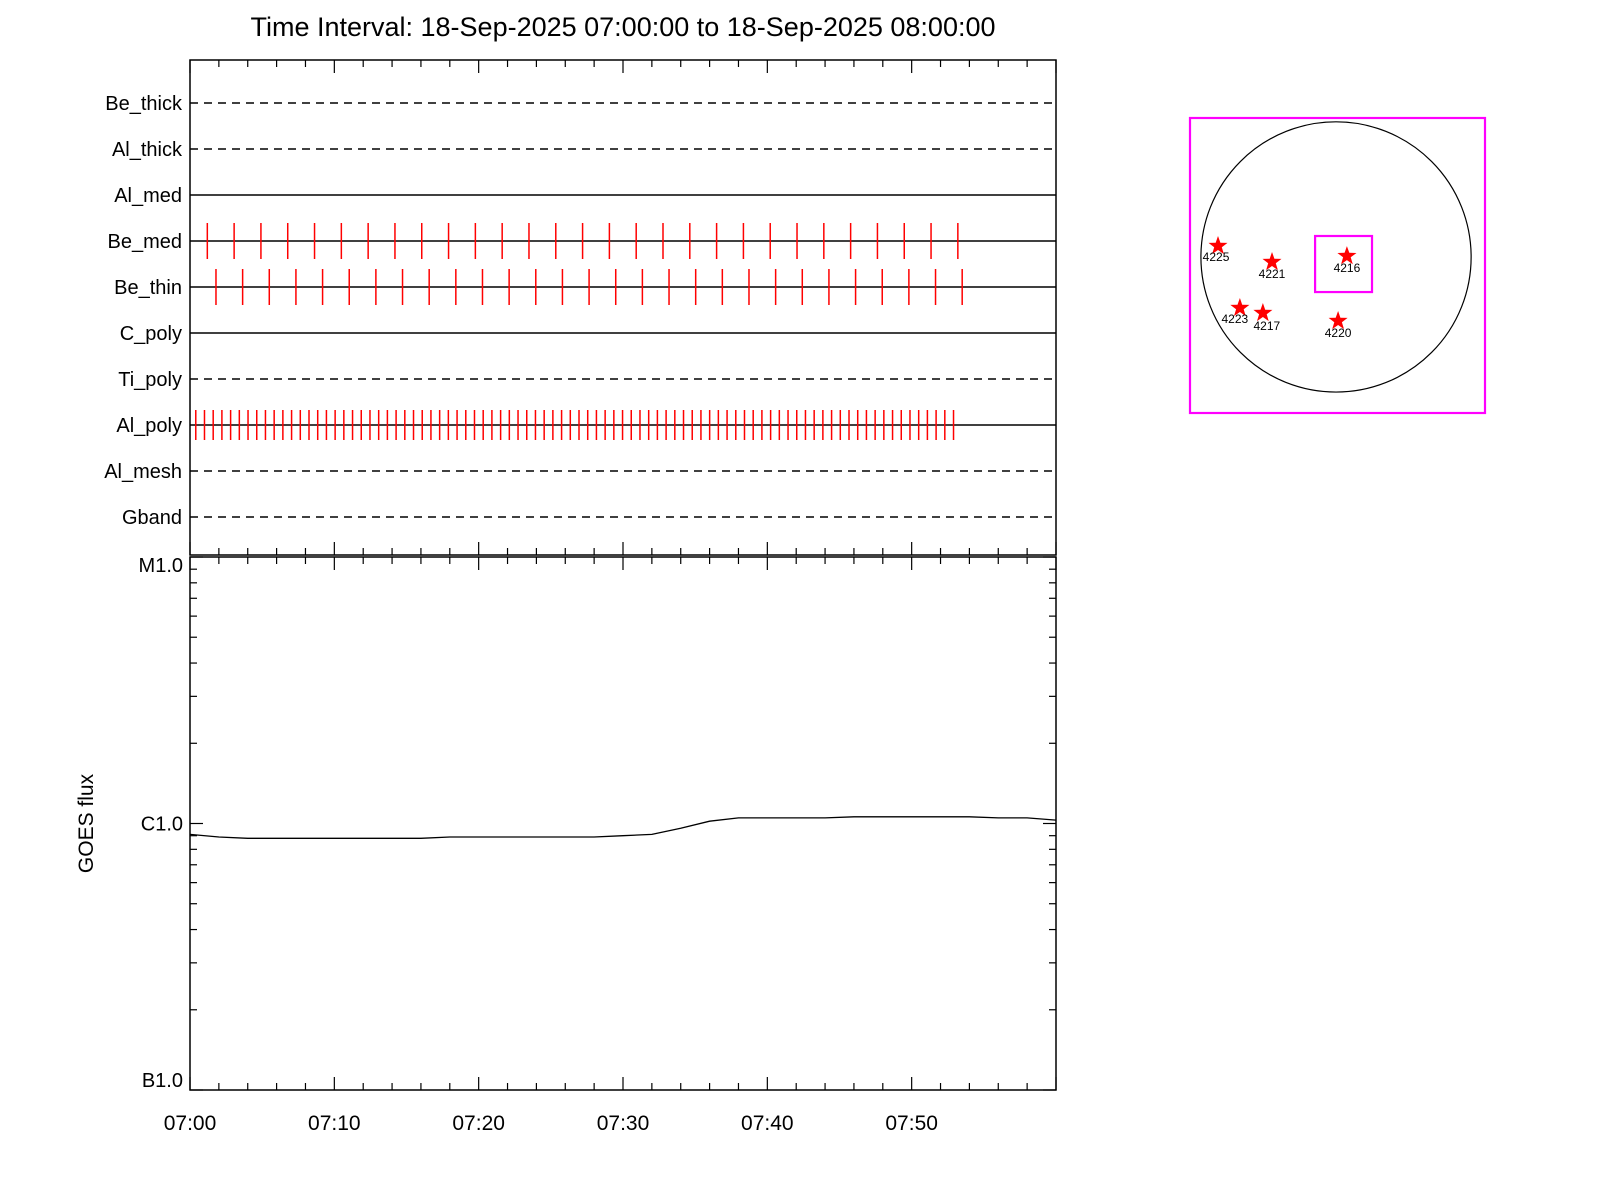 The image size is (1600, 1200). What do you see at coordinates (148, 288) in the screenshot?
I see `filter-label-Be_thin: Be_thin` at bounding box center [148, 288].